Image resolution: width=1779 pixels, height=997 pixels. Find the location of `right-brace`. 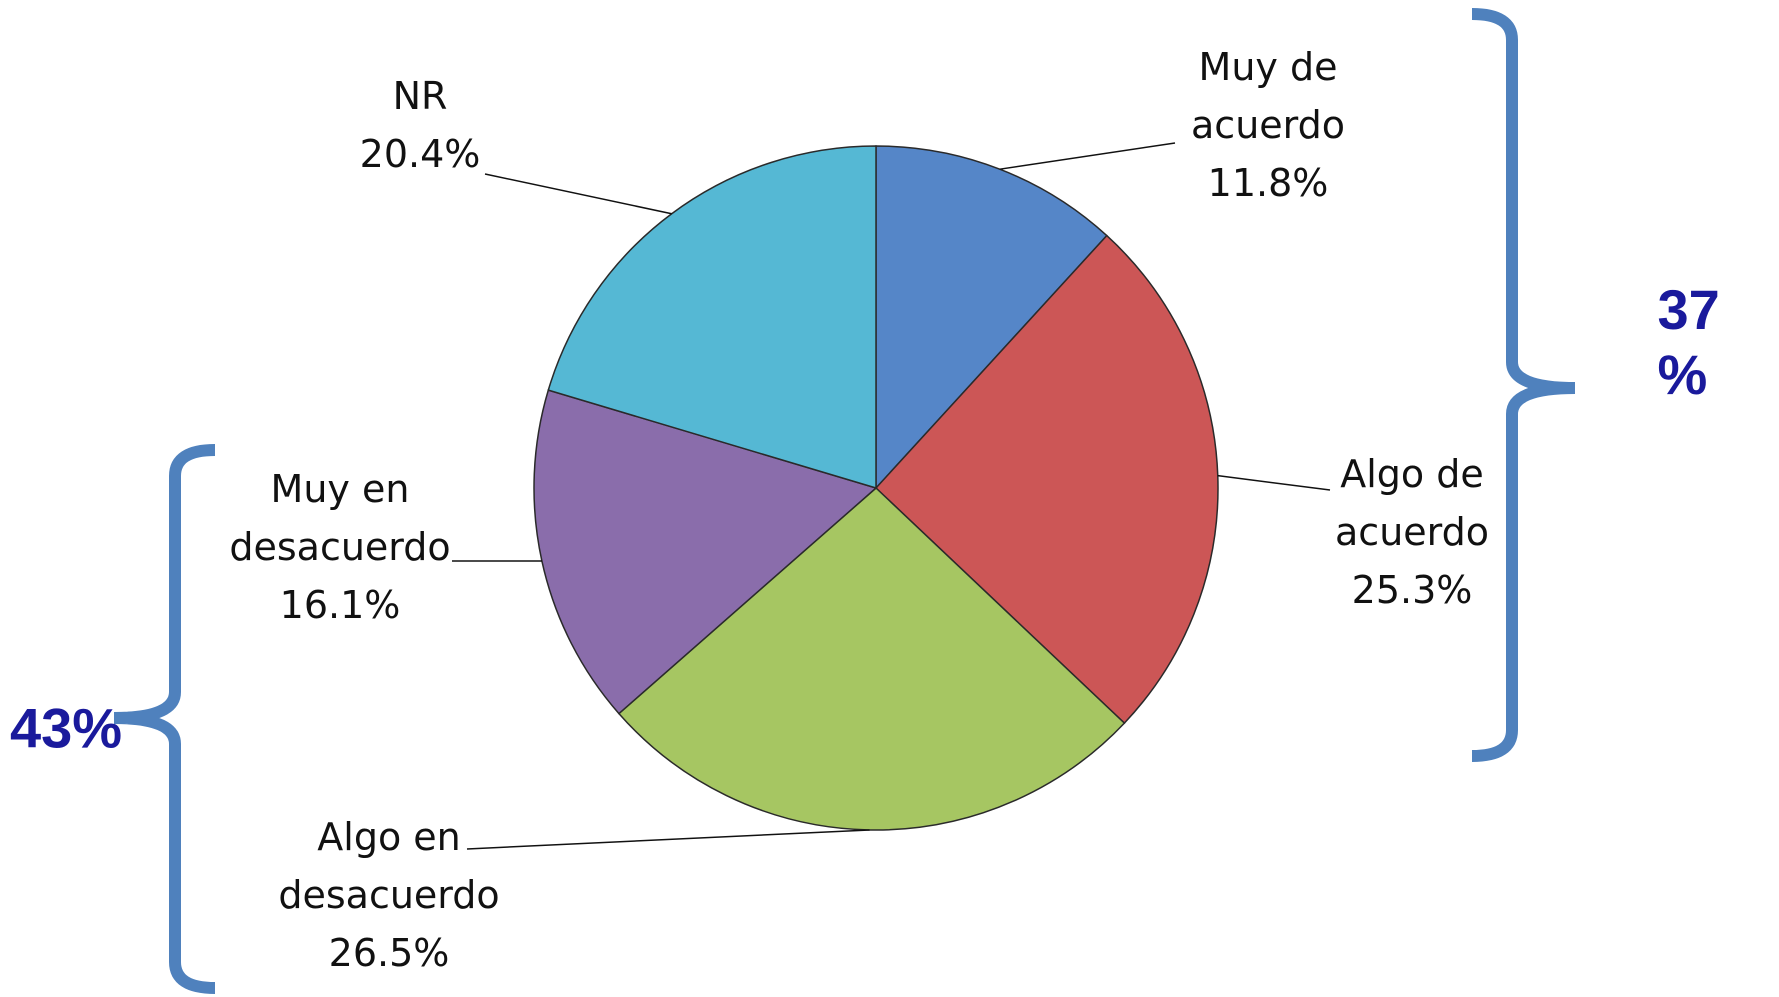

right-brace is located at coordinates (1523, 385).